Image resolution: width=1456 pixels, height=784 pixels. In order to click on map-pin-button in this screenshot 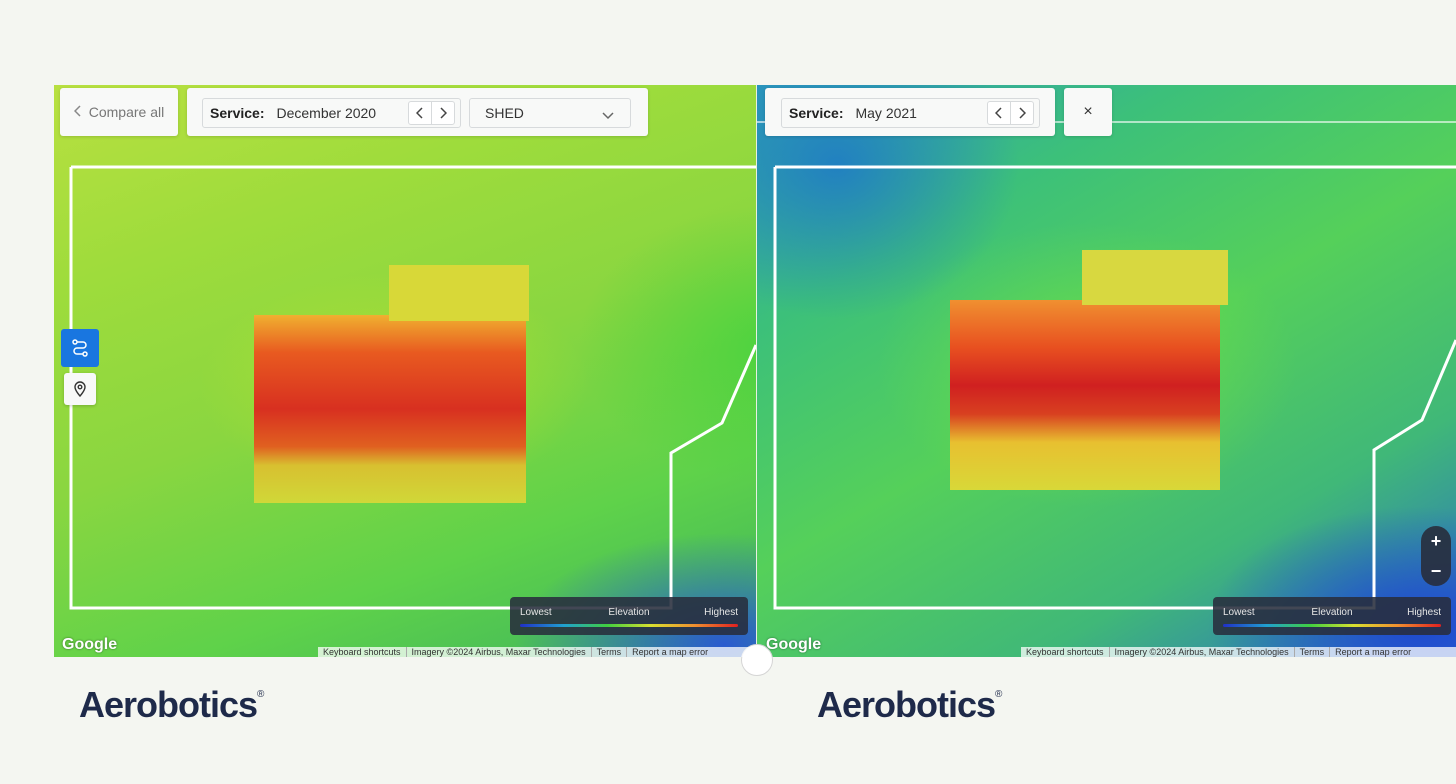, I will do `click(80, 389)`.